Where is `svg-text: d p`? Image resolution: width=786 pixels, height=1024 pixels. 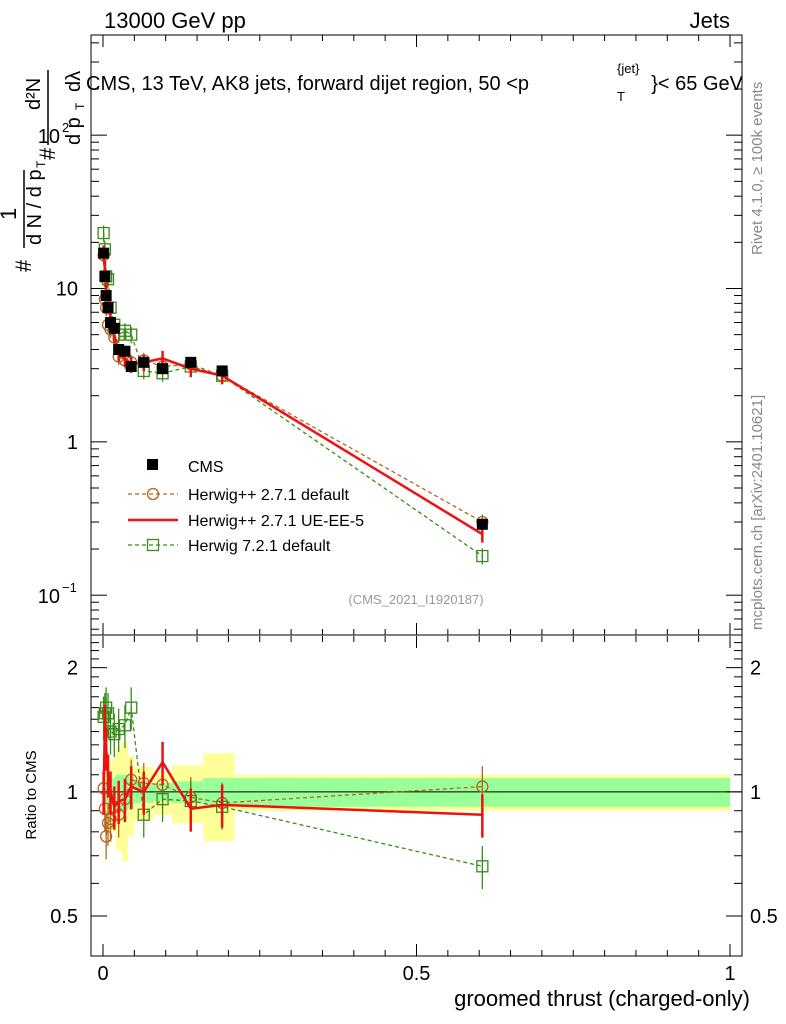
svg-text: d p is located at coordinates (74, 131).